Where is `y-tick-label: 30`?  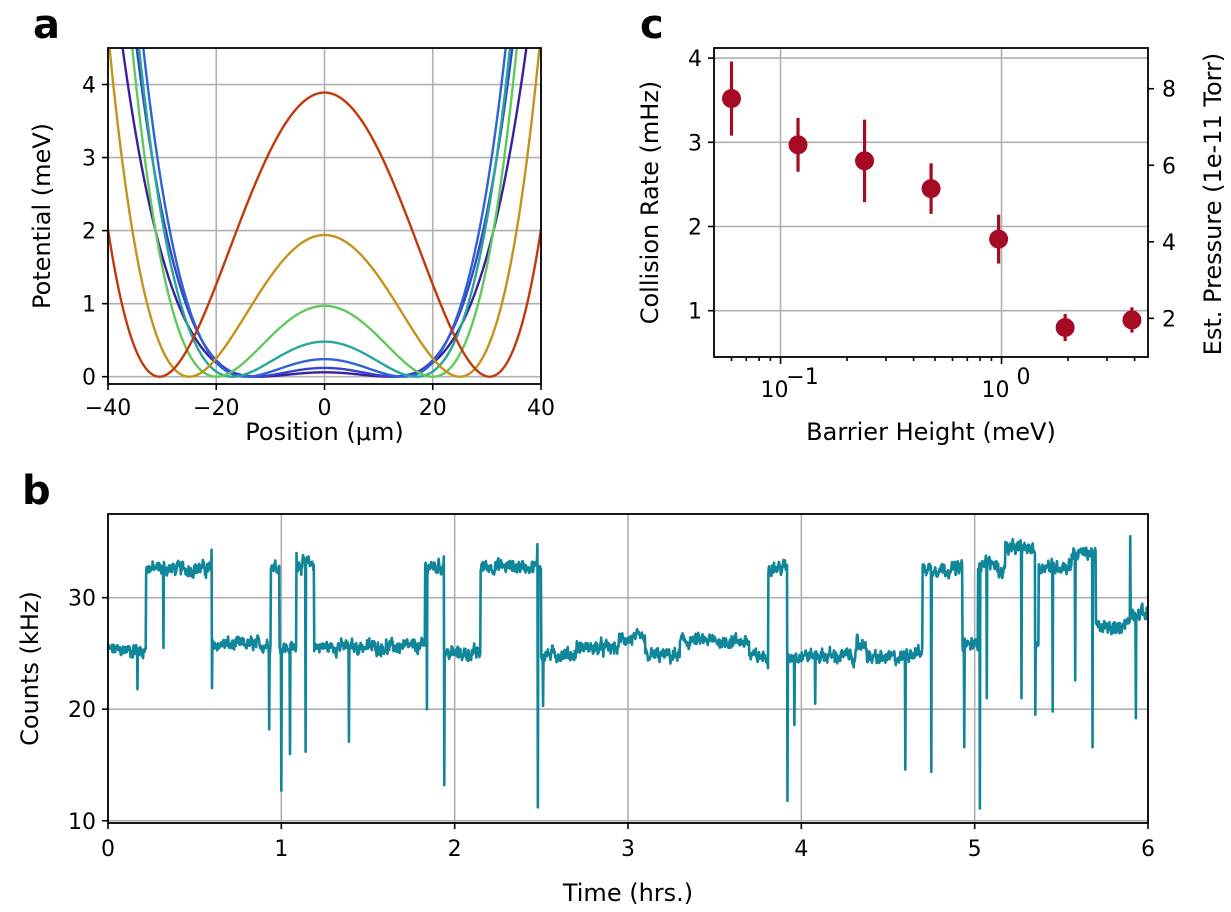
y-tick-label: 30 is located at coordinates (82, 599).